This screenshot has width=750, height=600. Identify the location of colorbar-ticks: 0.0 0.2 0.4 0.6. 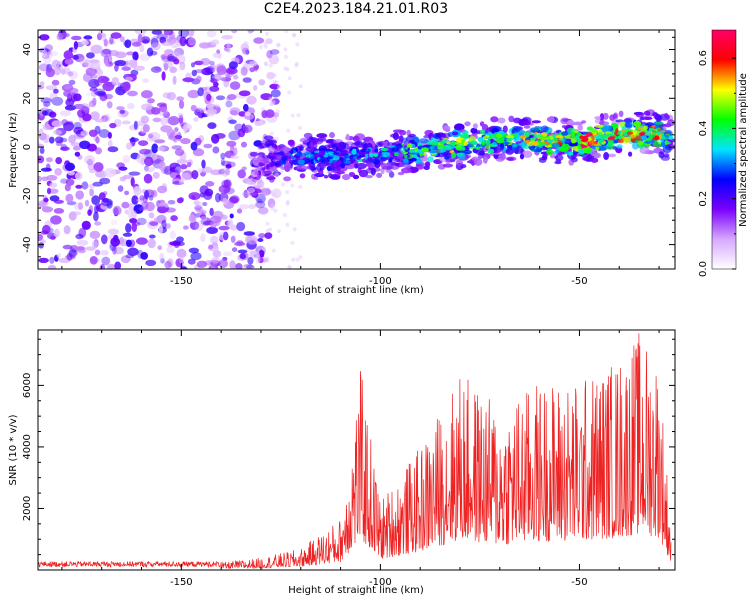
(717, 163).